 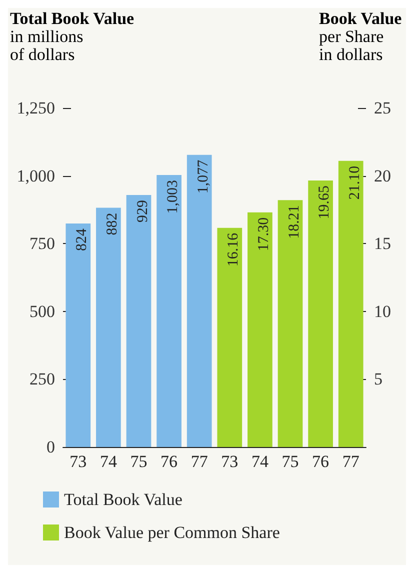 I want to click on data-label: 882, so click(x=112, y=224).